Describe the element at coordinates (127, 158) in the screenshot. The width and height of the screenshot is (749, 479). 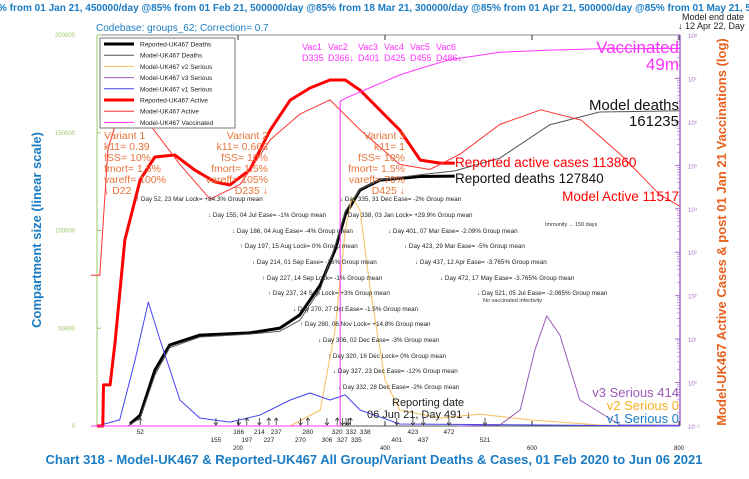
I see `variant-1-line: fSS= 10%` at that location.